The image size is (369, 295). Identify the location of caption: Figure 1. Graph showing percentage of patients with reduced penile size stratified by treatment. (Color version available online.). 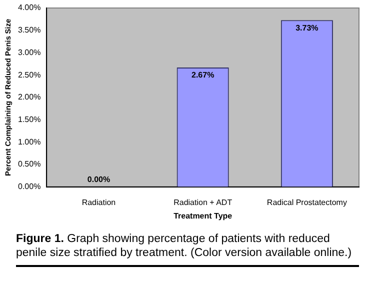
(184, 246).